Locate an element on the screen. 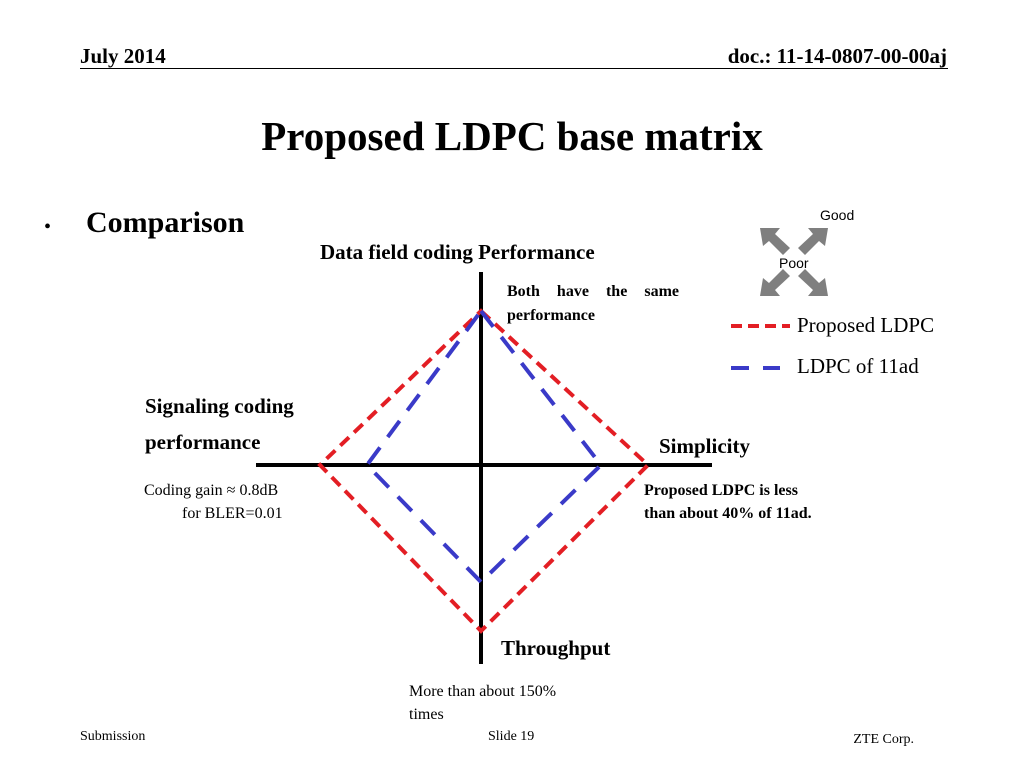 This screenshot has width=1024, height=768. axis-label-throughput: Throughput is located at coordinates (556, 648).